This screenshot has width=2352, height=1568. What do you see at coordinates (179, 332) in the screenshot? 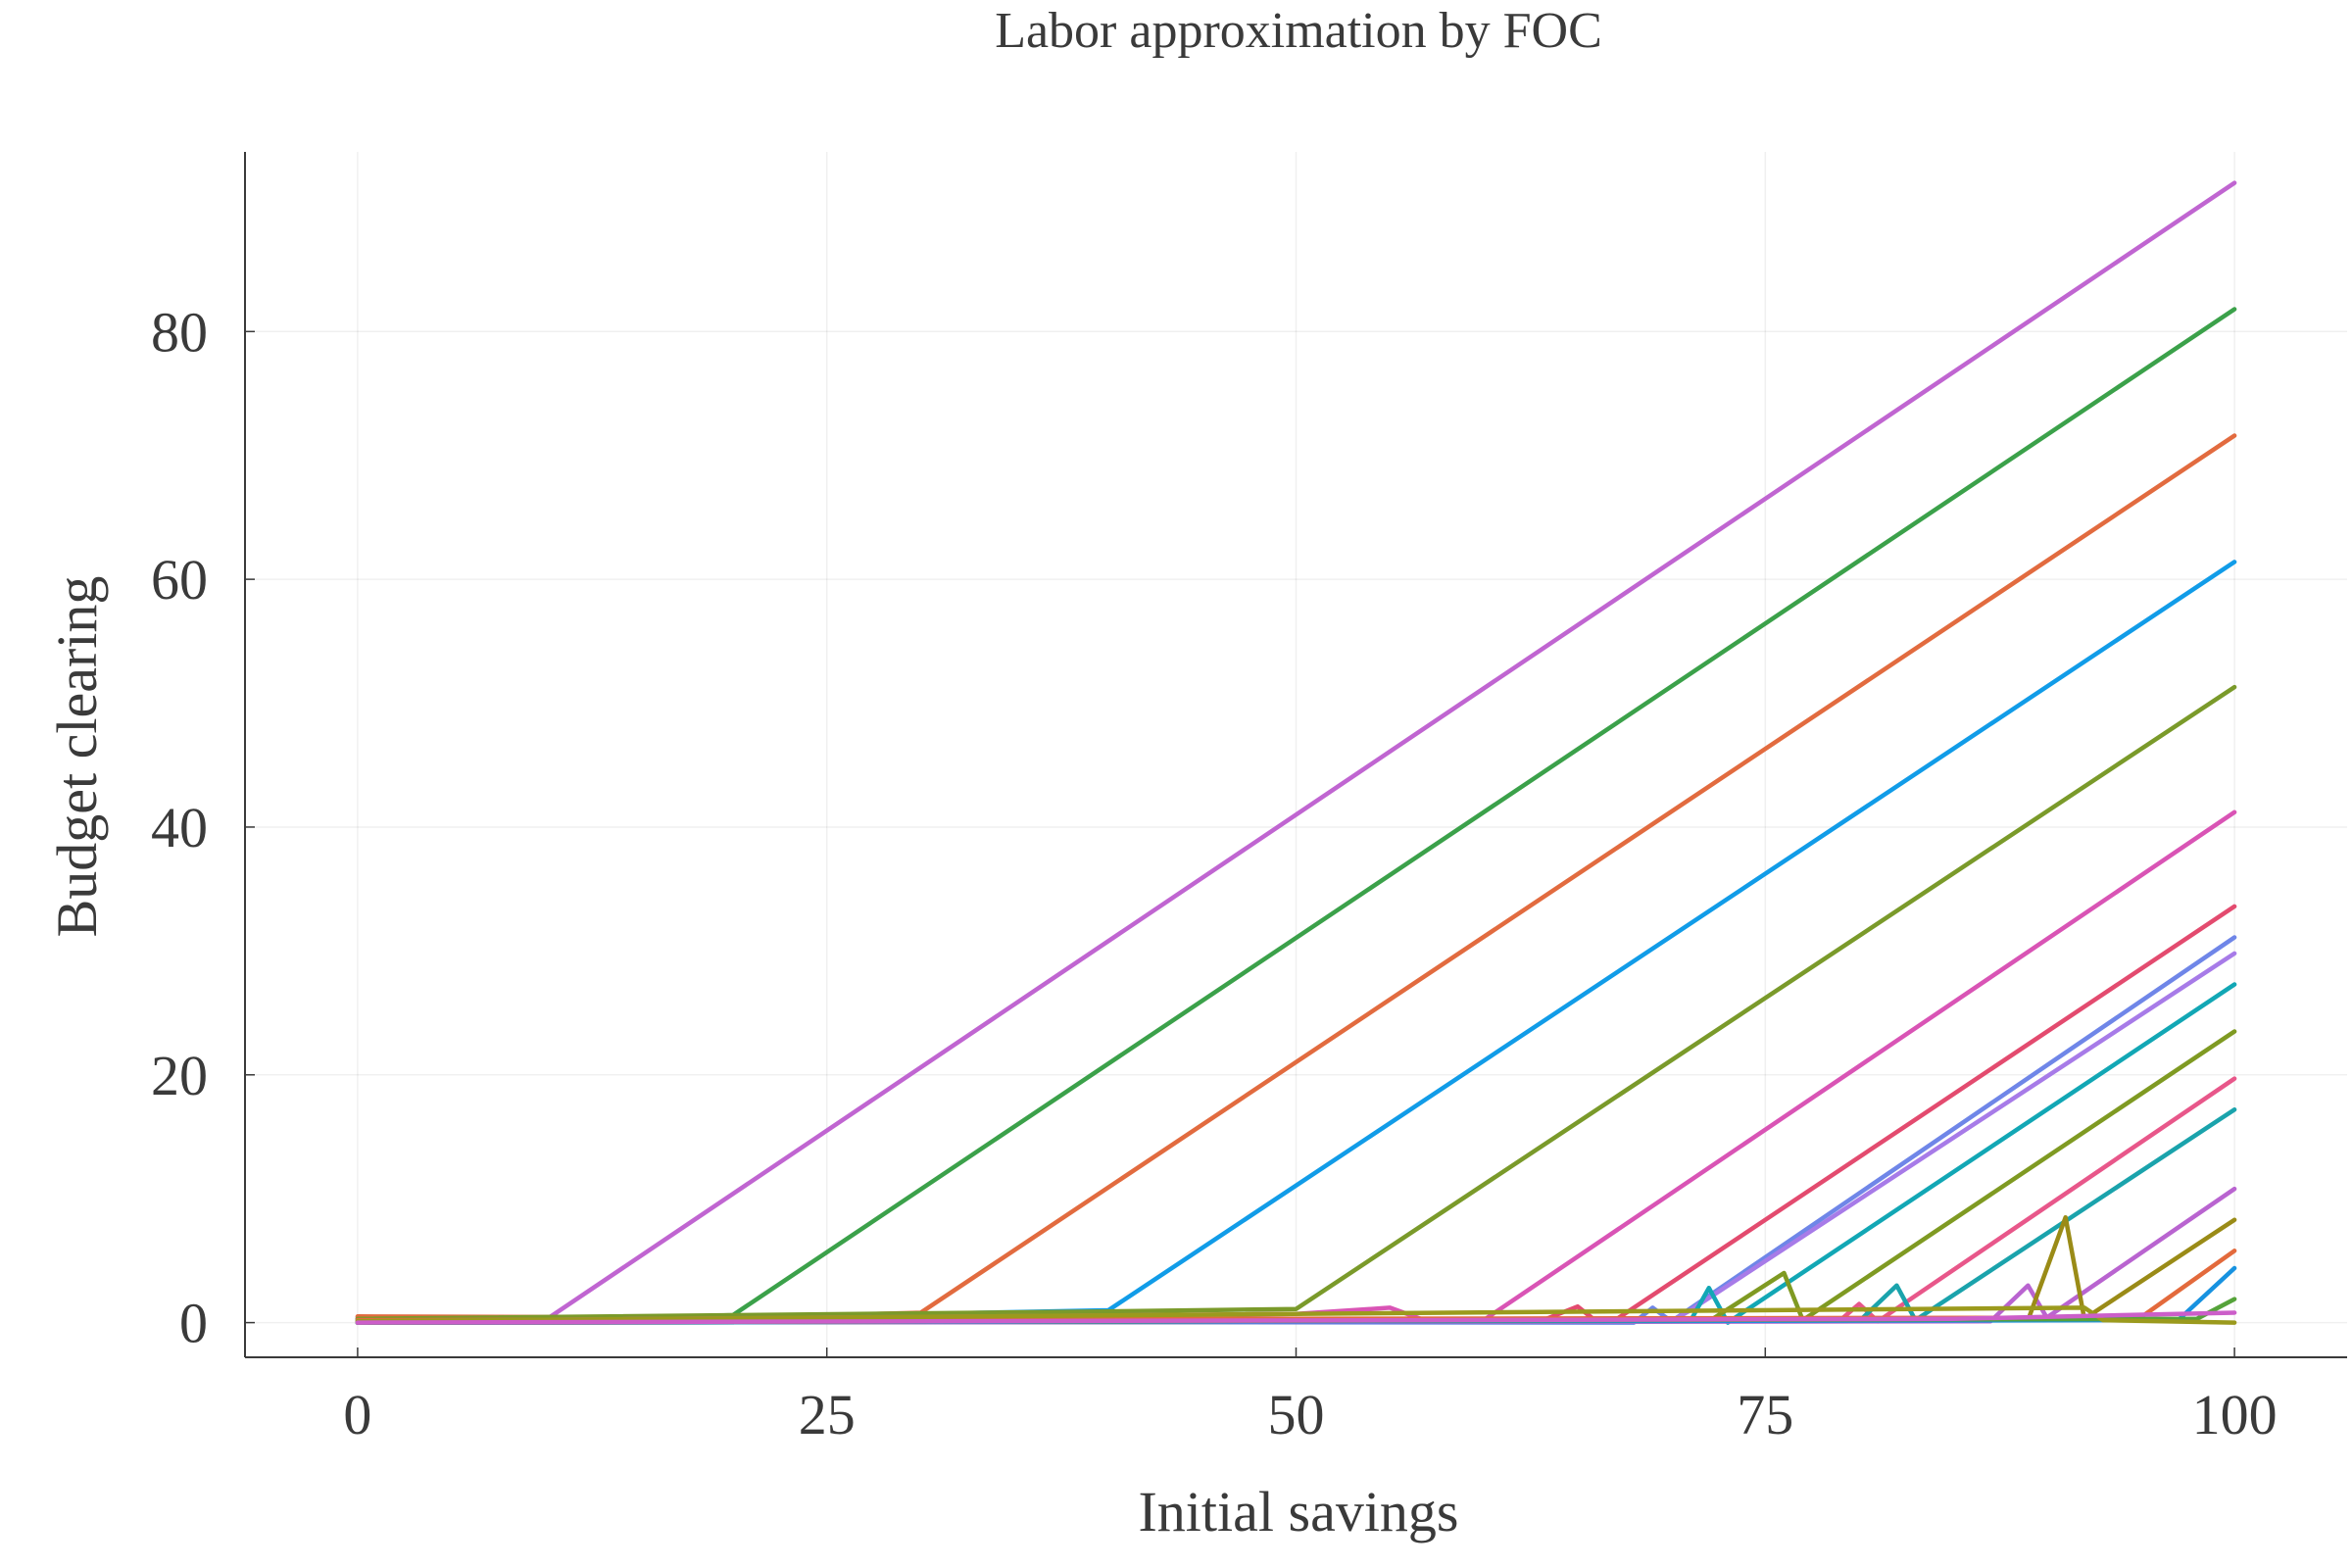
I see `y-tick-label-4: 80` at bounding box center [179, 332].